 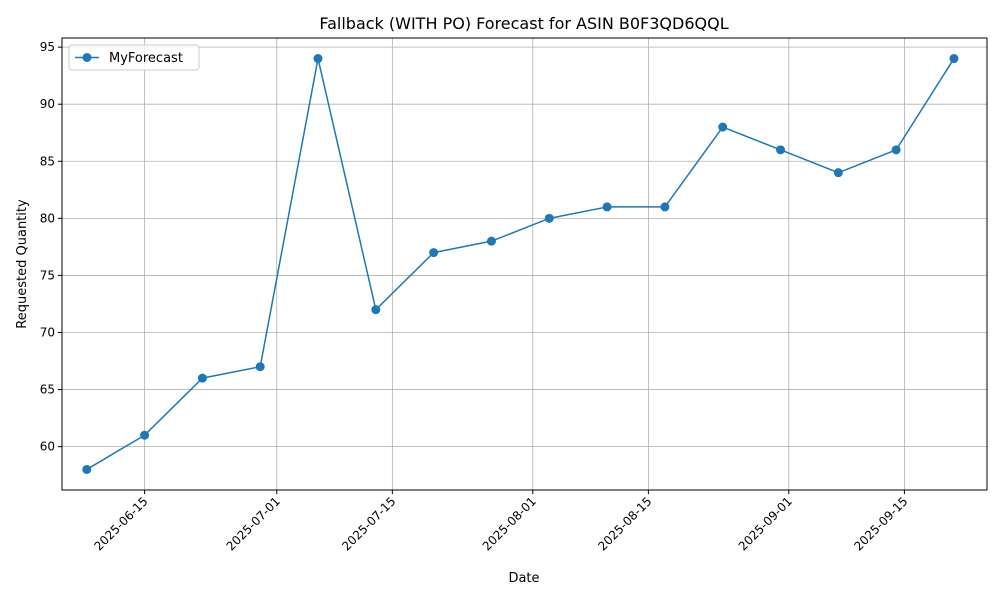 I want to click on x-tick-label: 2025-08-01, so click(x=509, y=523).